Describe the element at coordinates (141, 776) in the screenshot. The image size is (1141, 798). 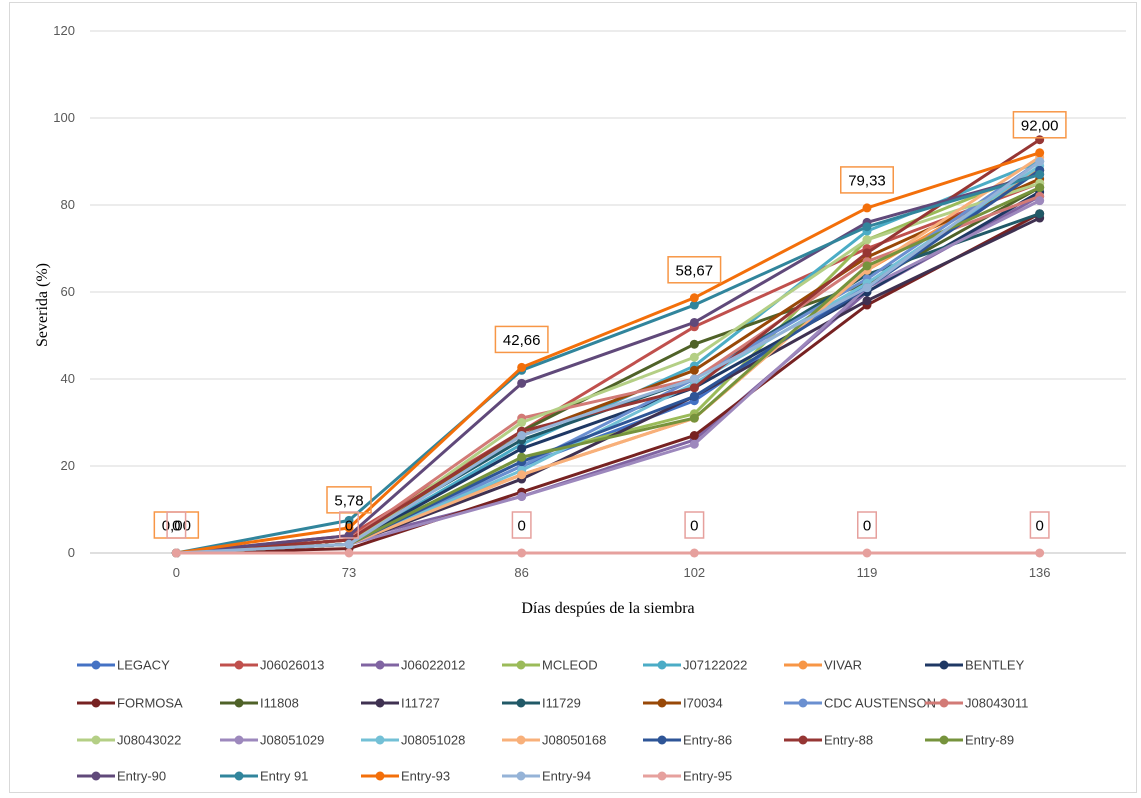
I see `legend-label: Entry-90` at that location.